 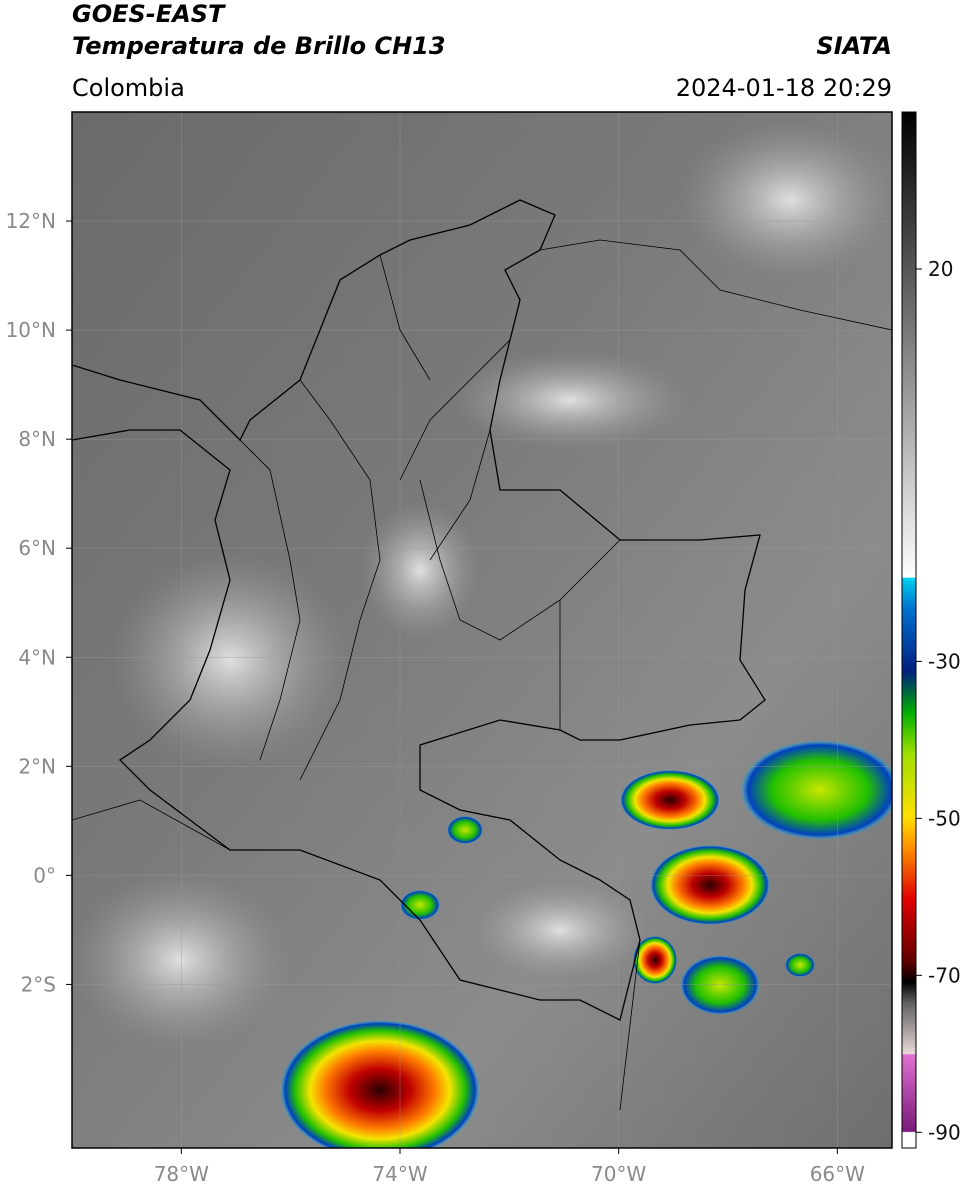 What do you see at coordinates (31, 330) in the screenshot?
I see `y-tick-label: 10°N` at bounding box center [31, 330].